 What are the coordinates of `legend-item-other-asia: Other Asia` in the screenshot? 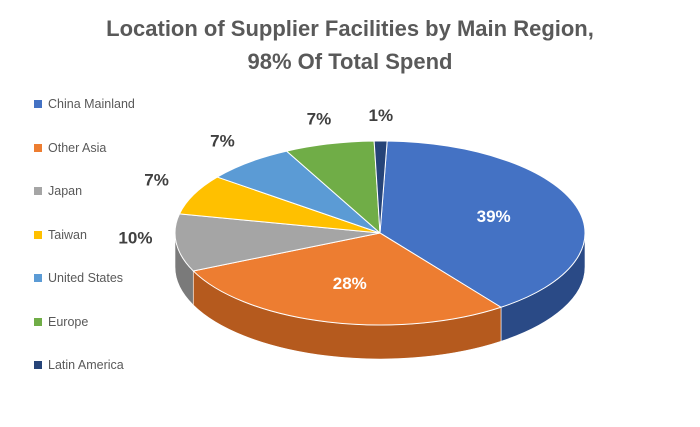 It's located at (84, 148).